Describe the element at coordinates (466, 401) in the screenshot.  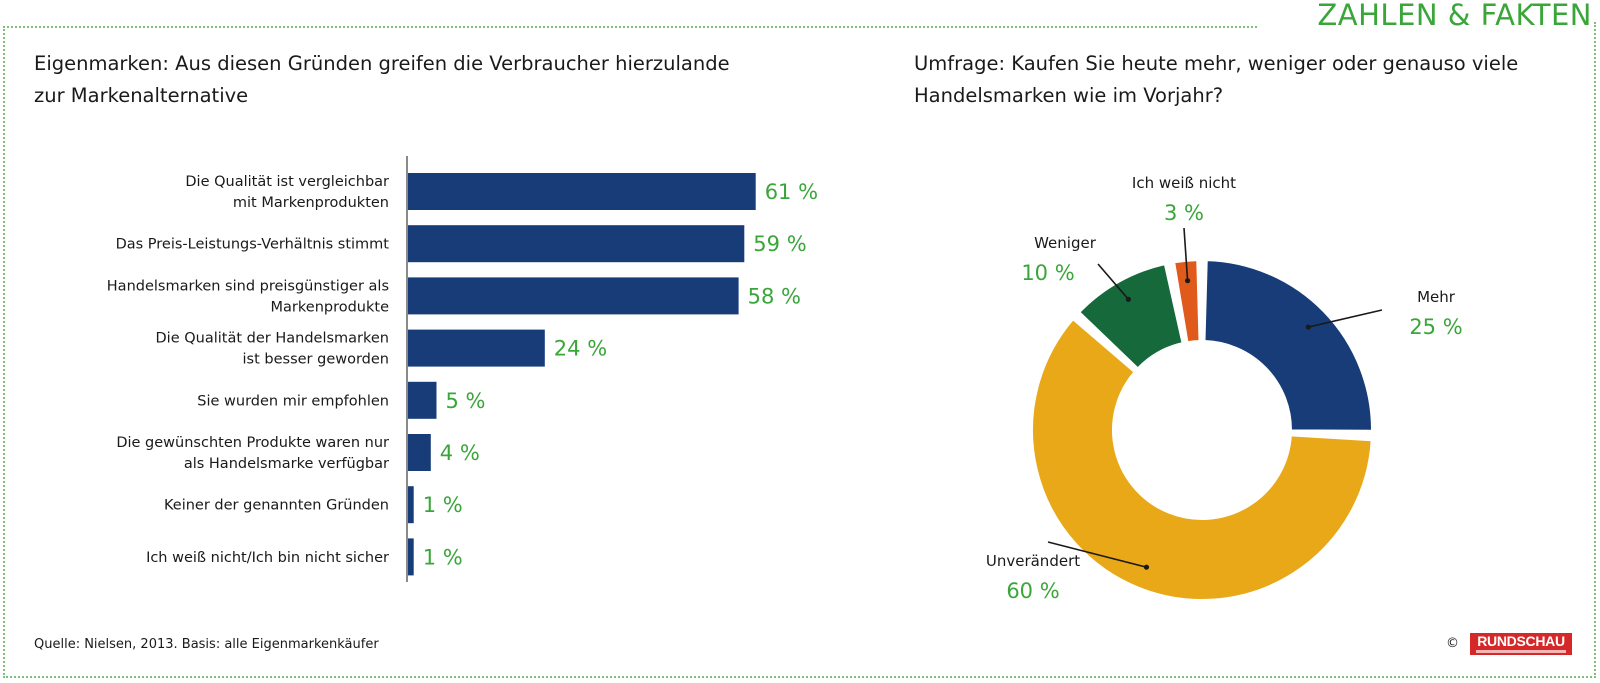
I see `bar-value-label: 5 %` at that location.